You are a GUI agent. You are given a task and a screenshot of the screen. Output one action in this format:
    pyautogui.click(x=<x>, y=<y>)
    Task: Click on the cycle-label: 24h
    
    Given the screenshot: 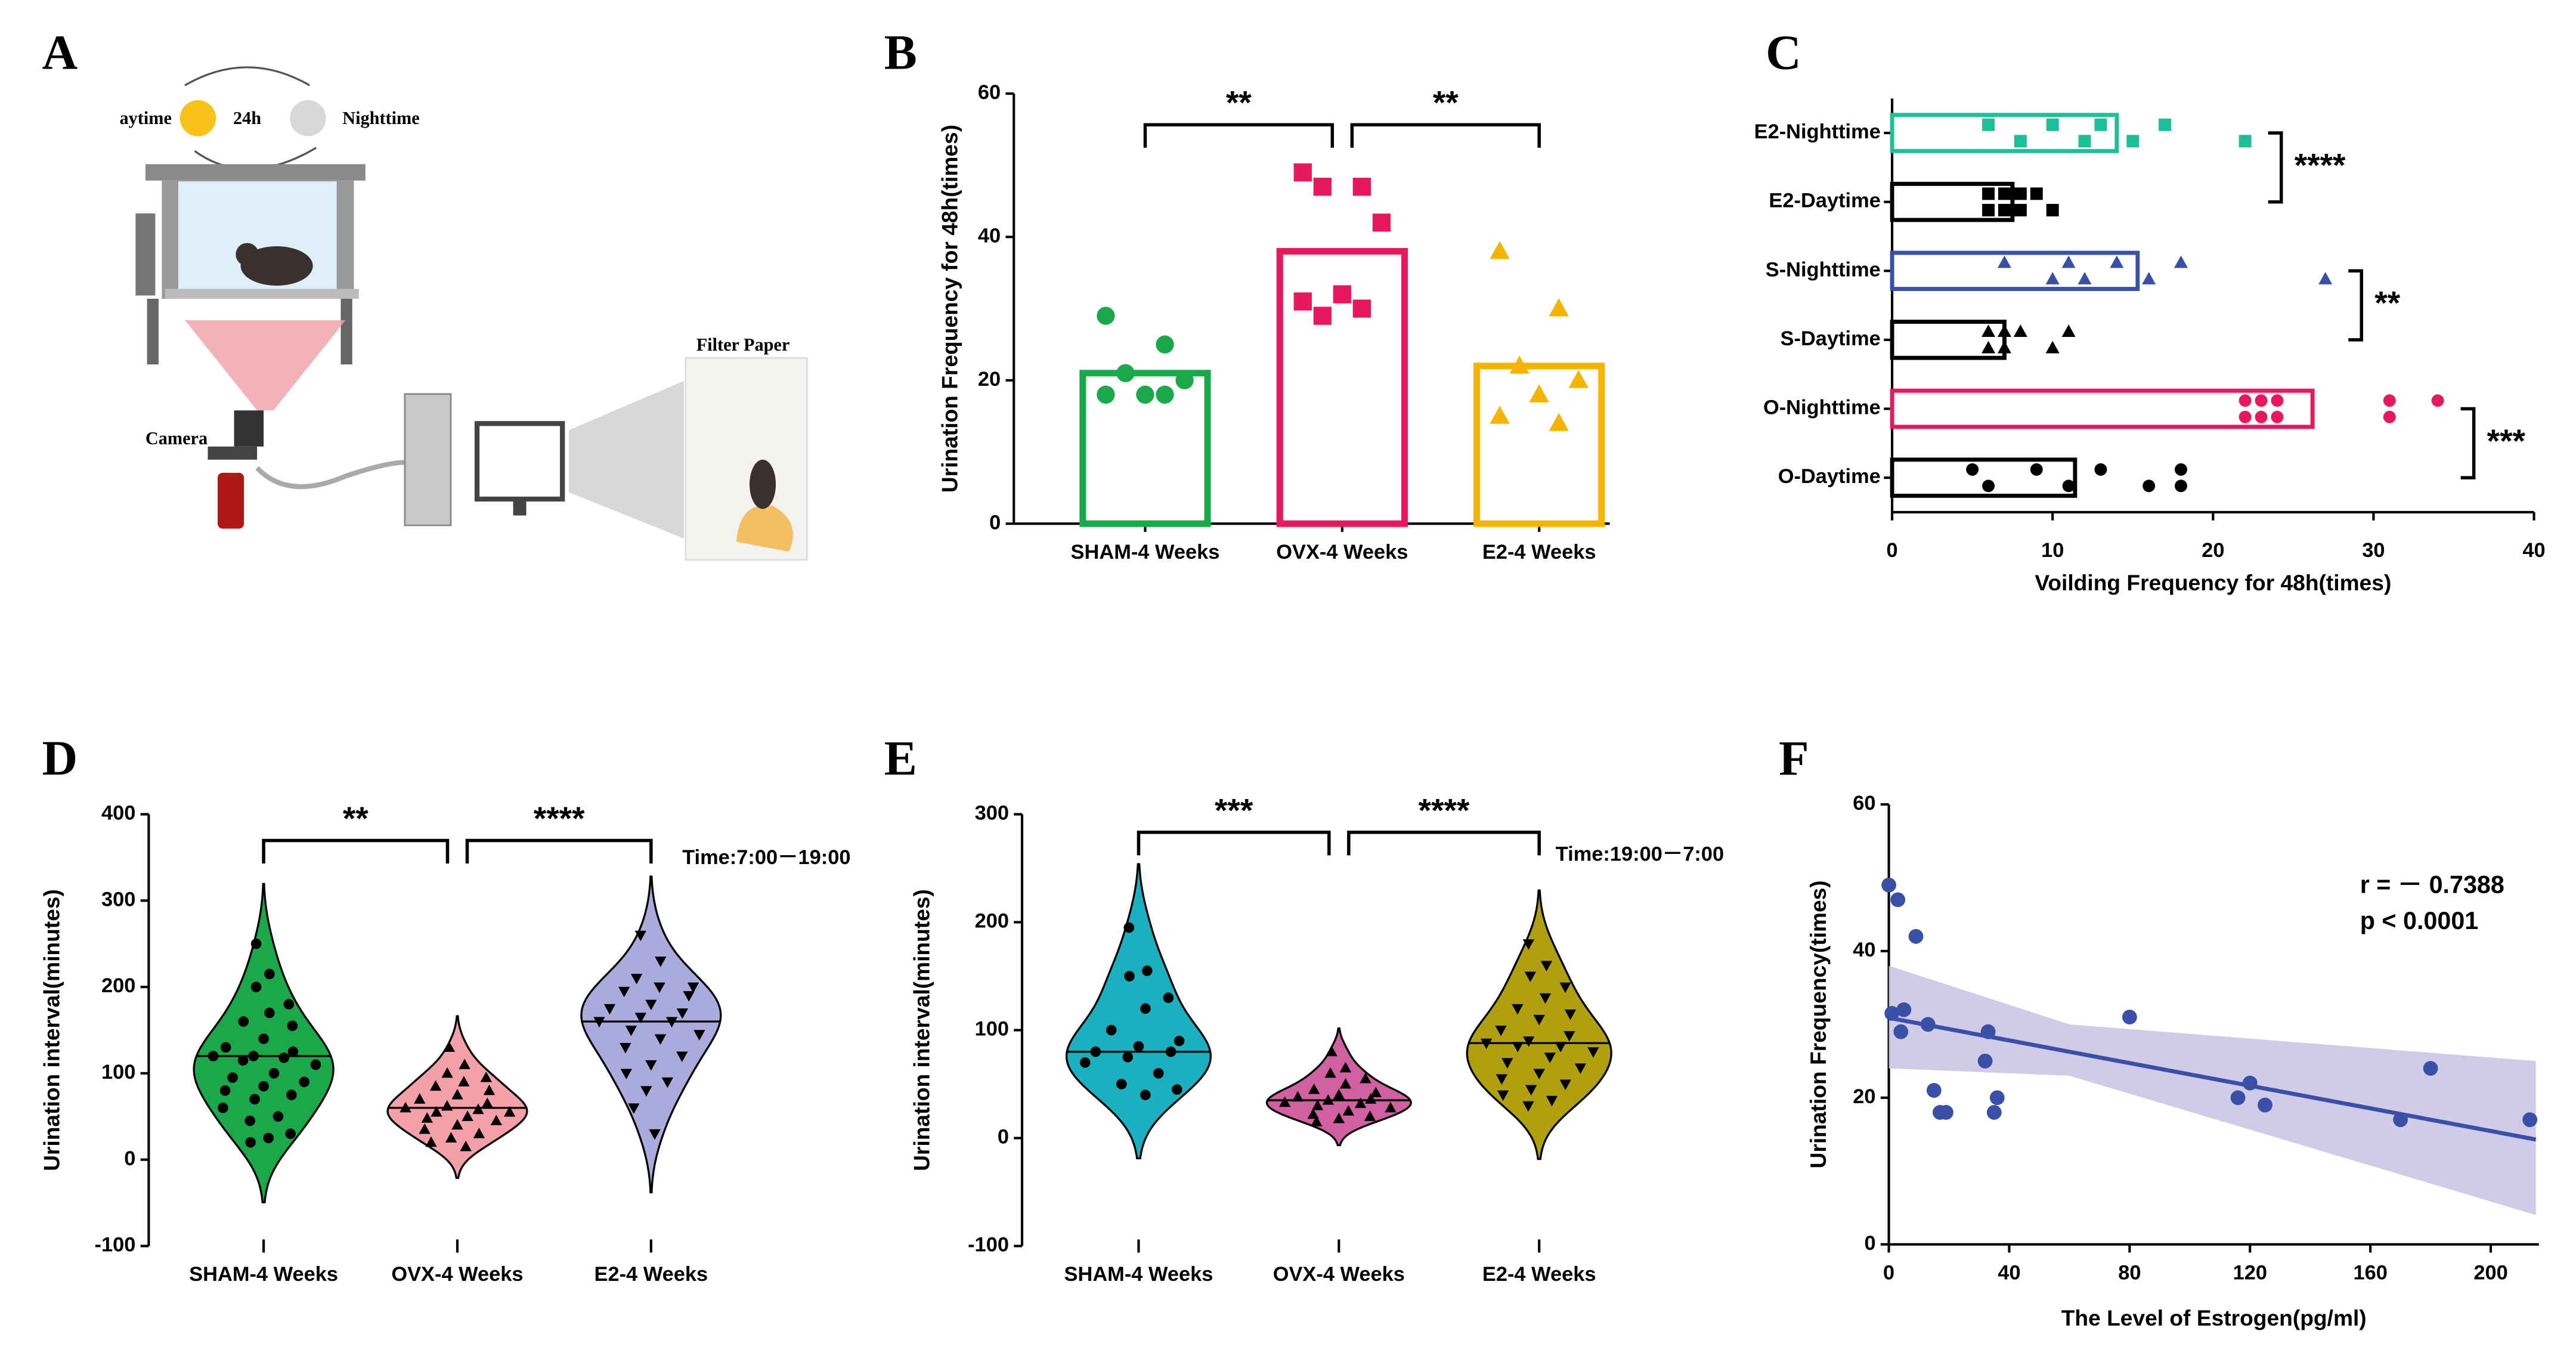 What is the action you would take?
    pyautogui.click(x=247, y=118)
    